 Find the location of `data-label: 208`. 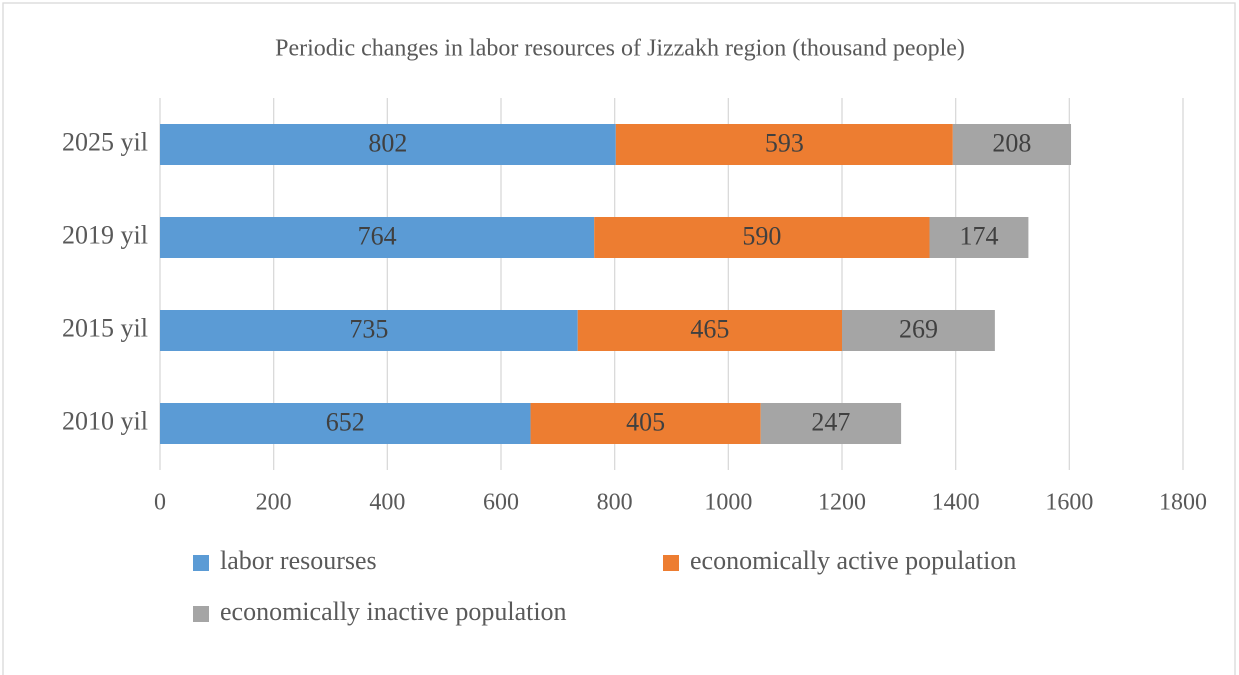

data-label: 208 is located at coordinates (1011, 142).